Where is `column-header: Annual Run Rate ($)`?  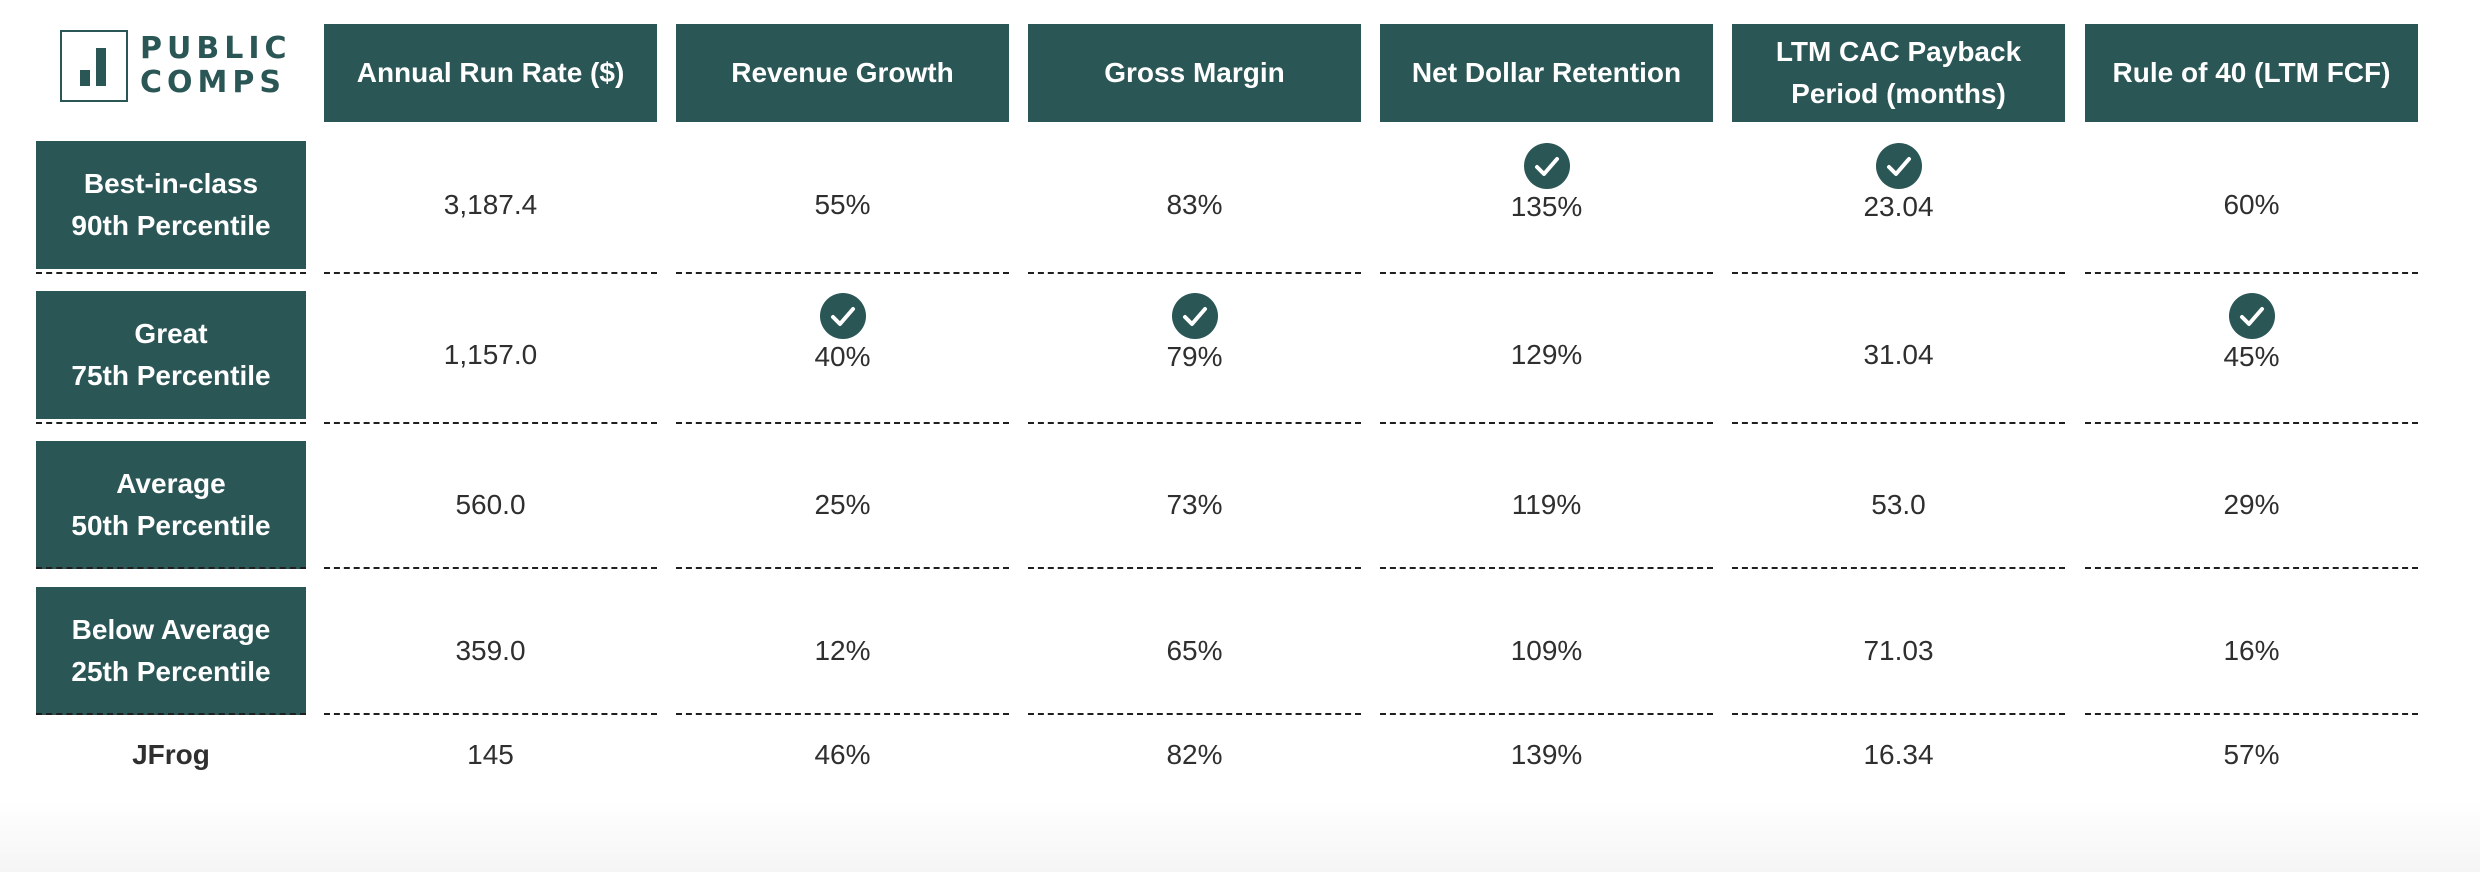 column-header: Annual Run Rate ($) is located at coordinates (490, 73).